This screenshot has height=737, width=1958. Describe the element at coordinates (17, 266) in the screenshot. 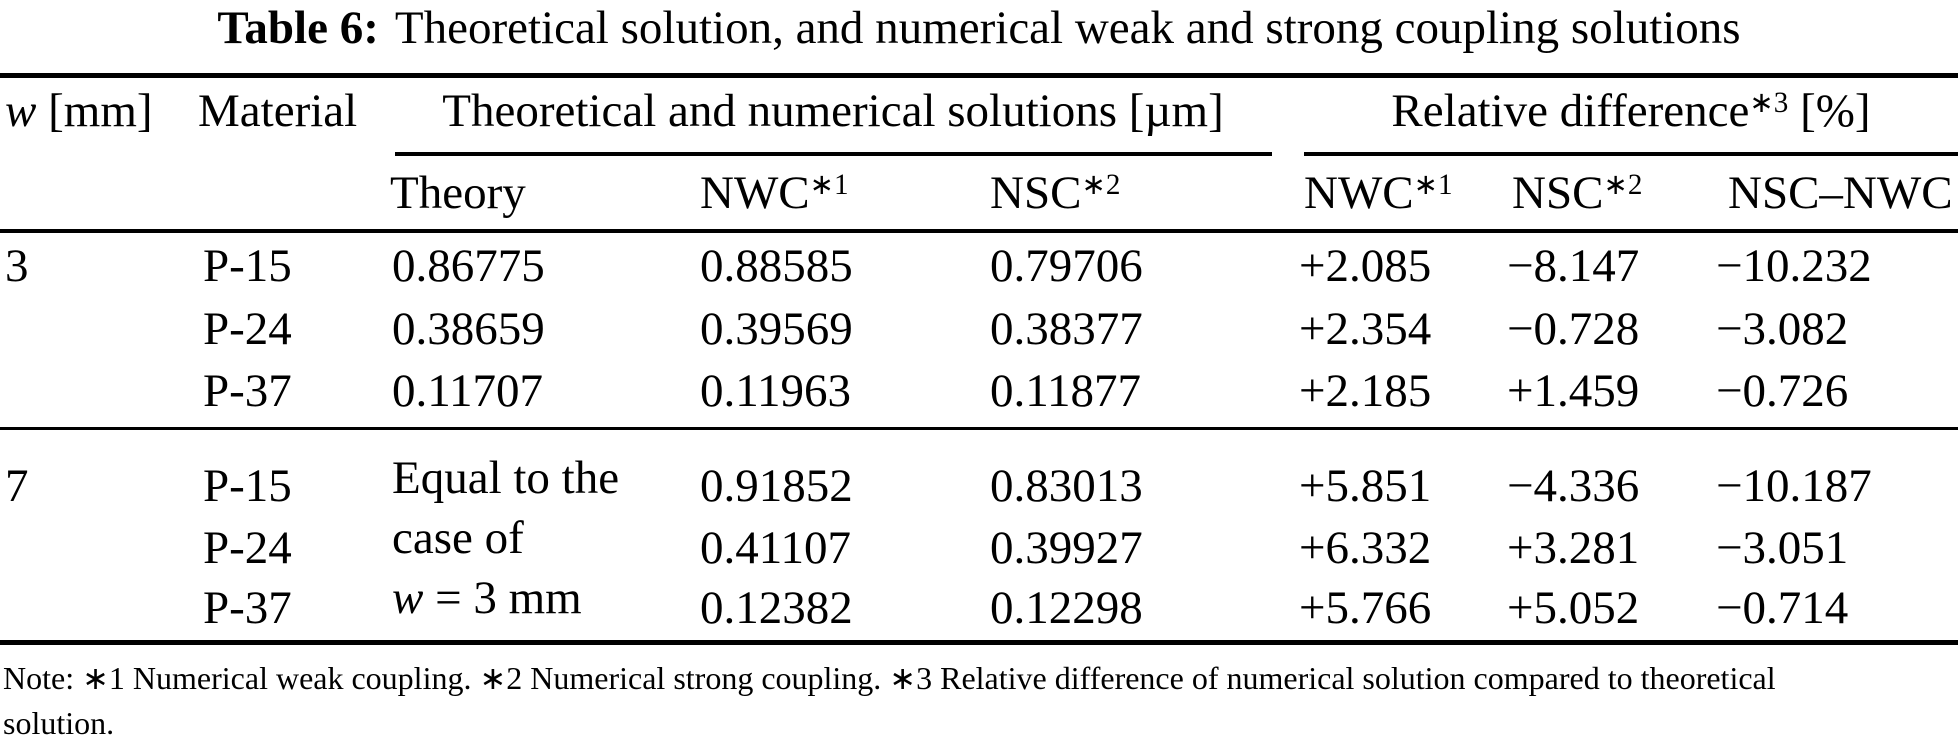

I see `cell-w-value: 3` at that location.